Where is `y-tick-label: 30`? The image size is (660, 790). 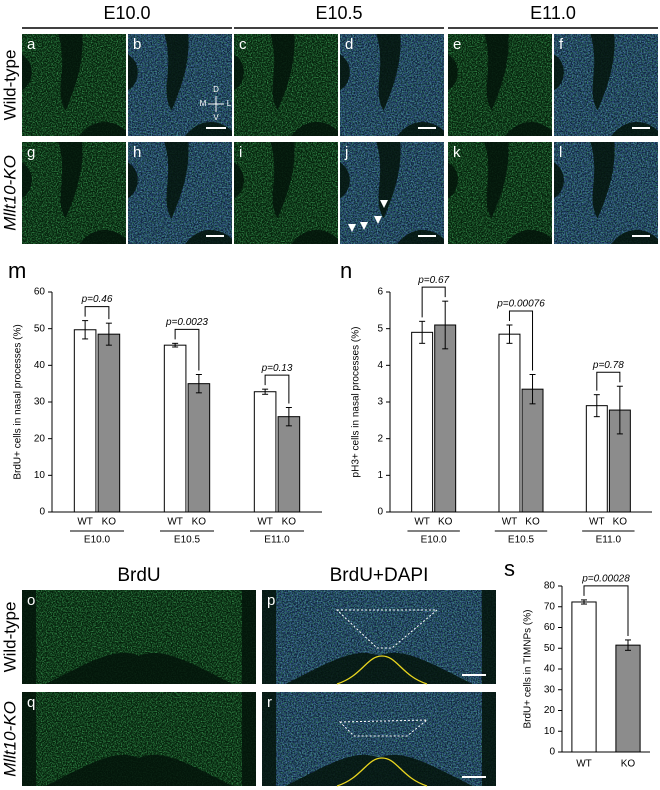 y-tick-label: 30 is located at coordinates (40, 402).